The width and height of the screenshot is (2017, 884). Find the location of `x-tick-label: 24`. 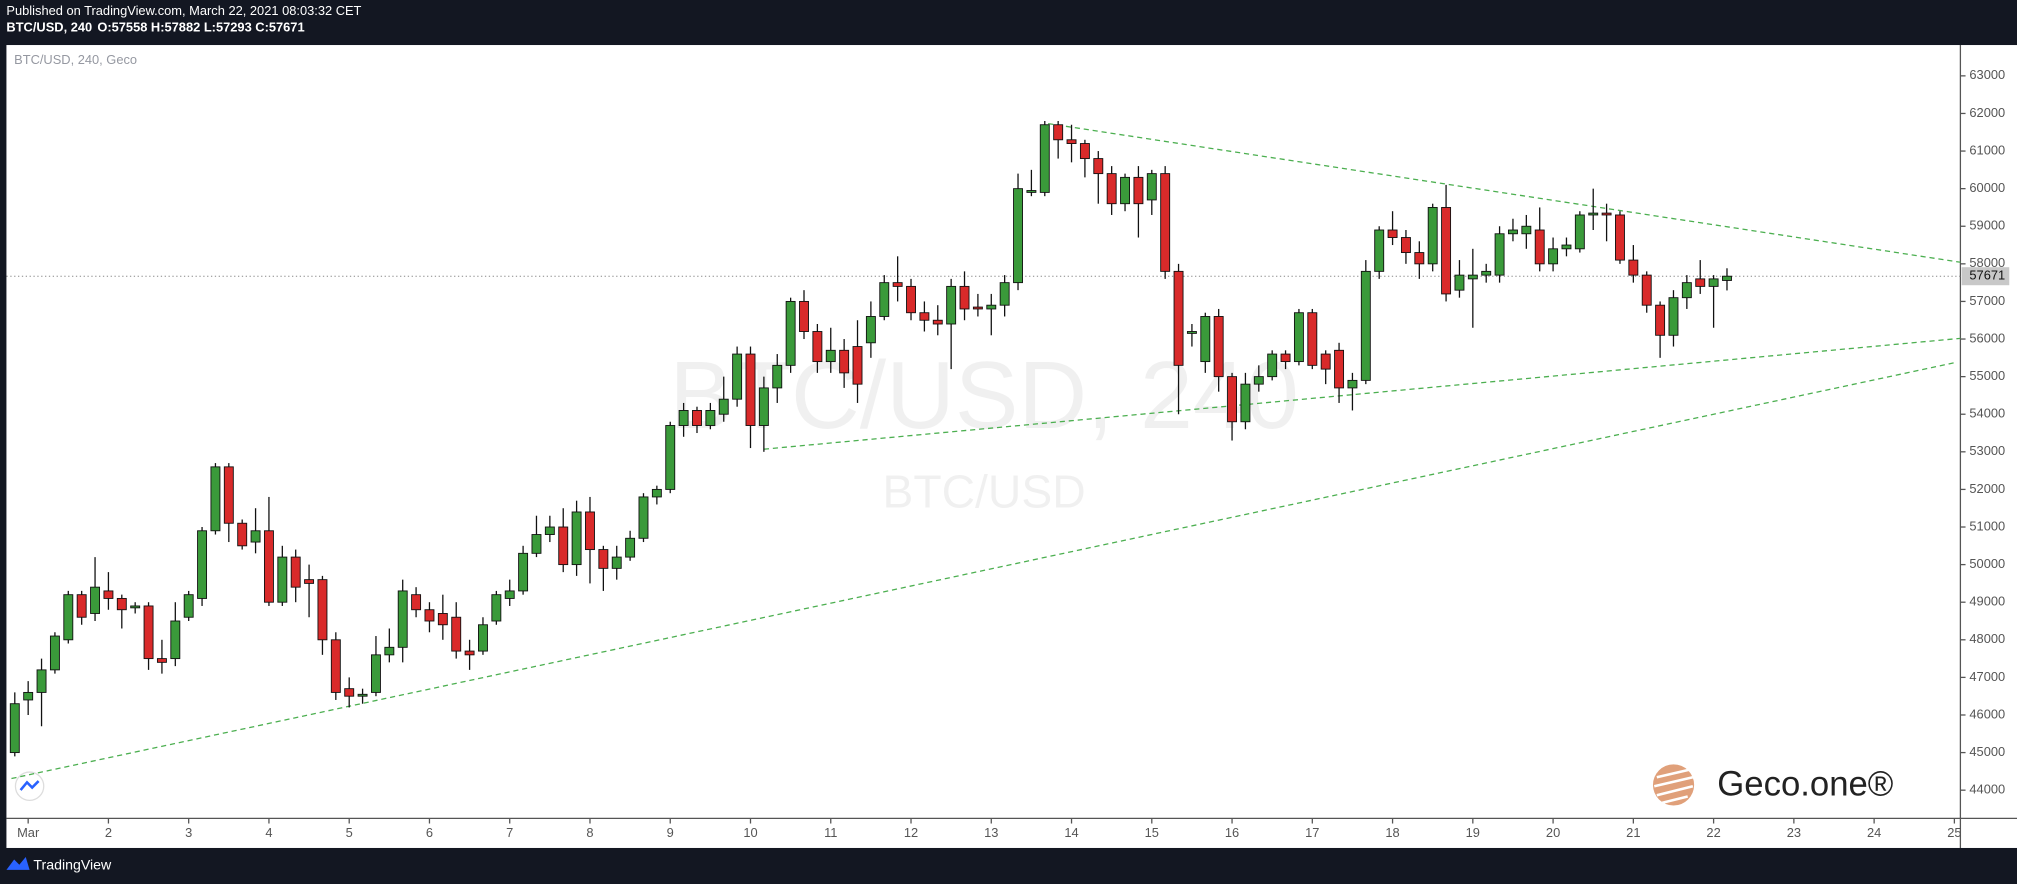

x-tick-label: 24 is located at coordinates (1874, 832).